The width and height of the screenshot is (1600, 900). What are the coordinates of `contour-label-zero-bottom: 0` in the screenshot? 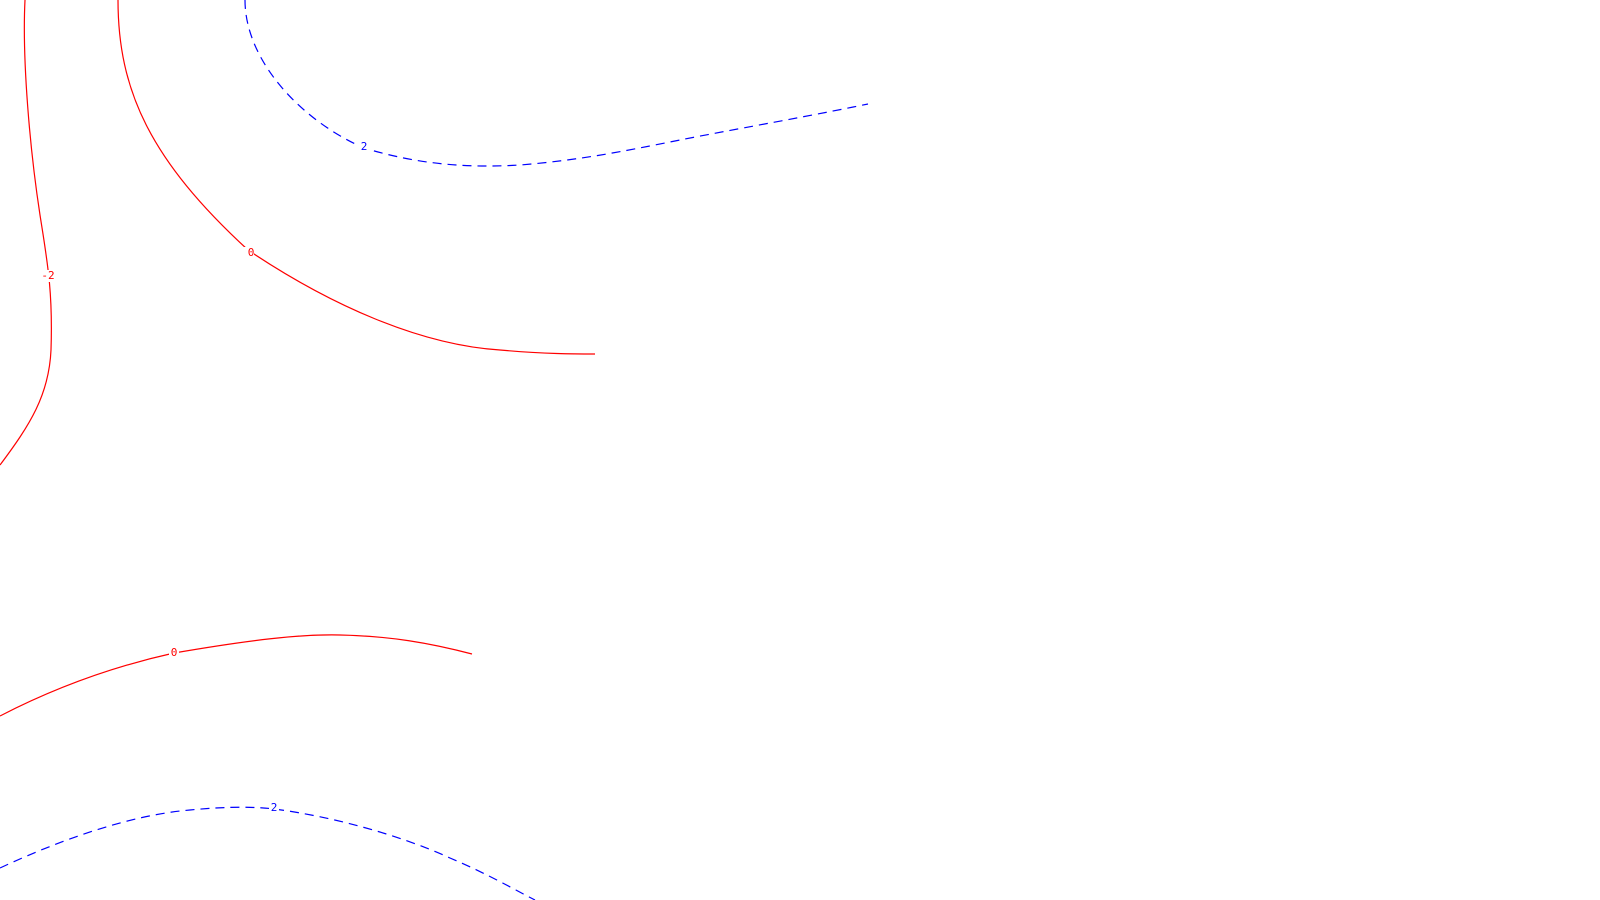 It's located at (174, 652).